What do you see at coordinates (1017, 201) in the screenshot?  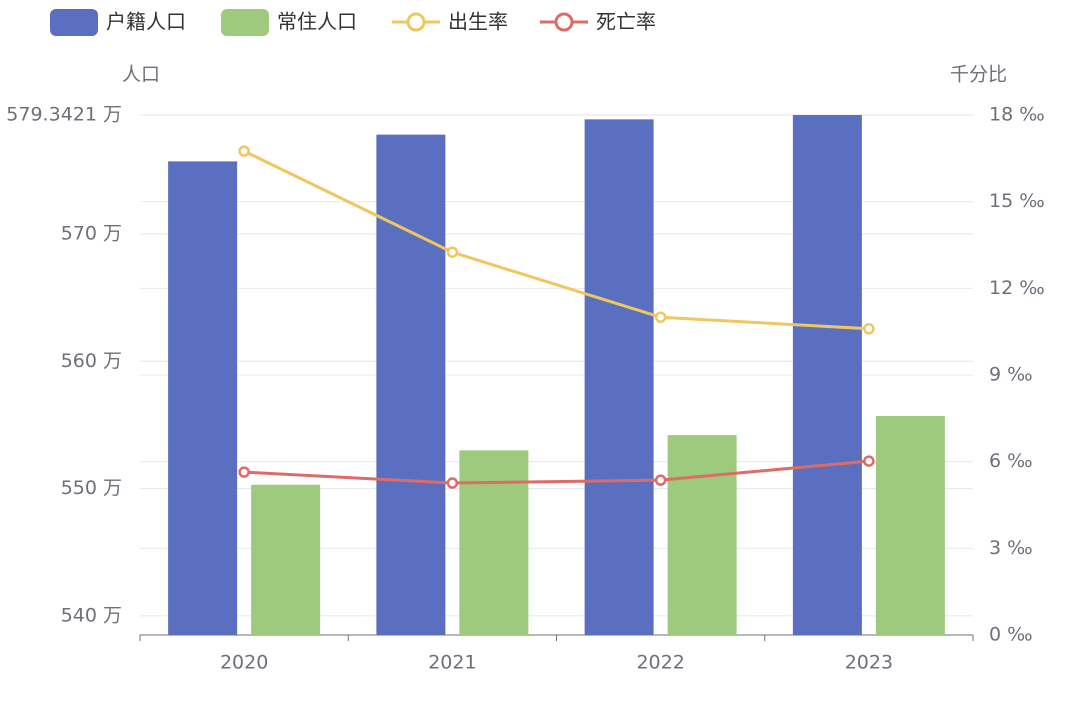 I see `y2-tick-label: 15 ‰` at bounding box center [1017, 201].